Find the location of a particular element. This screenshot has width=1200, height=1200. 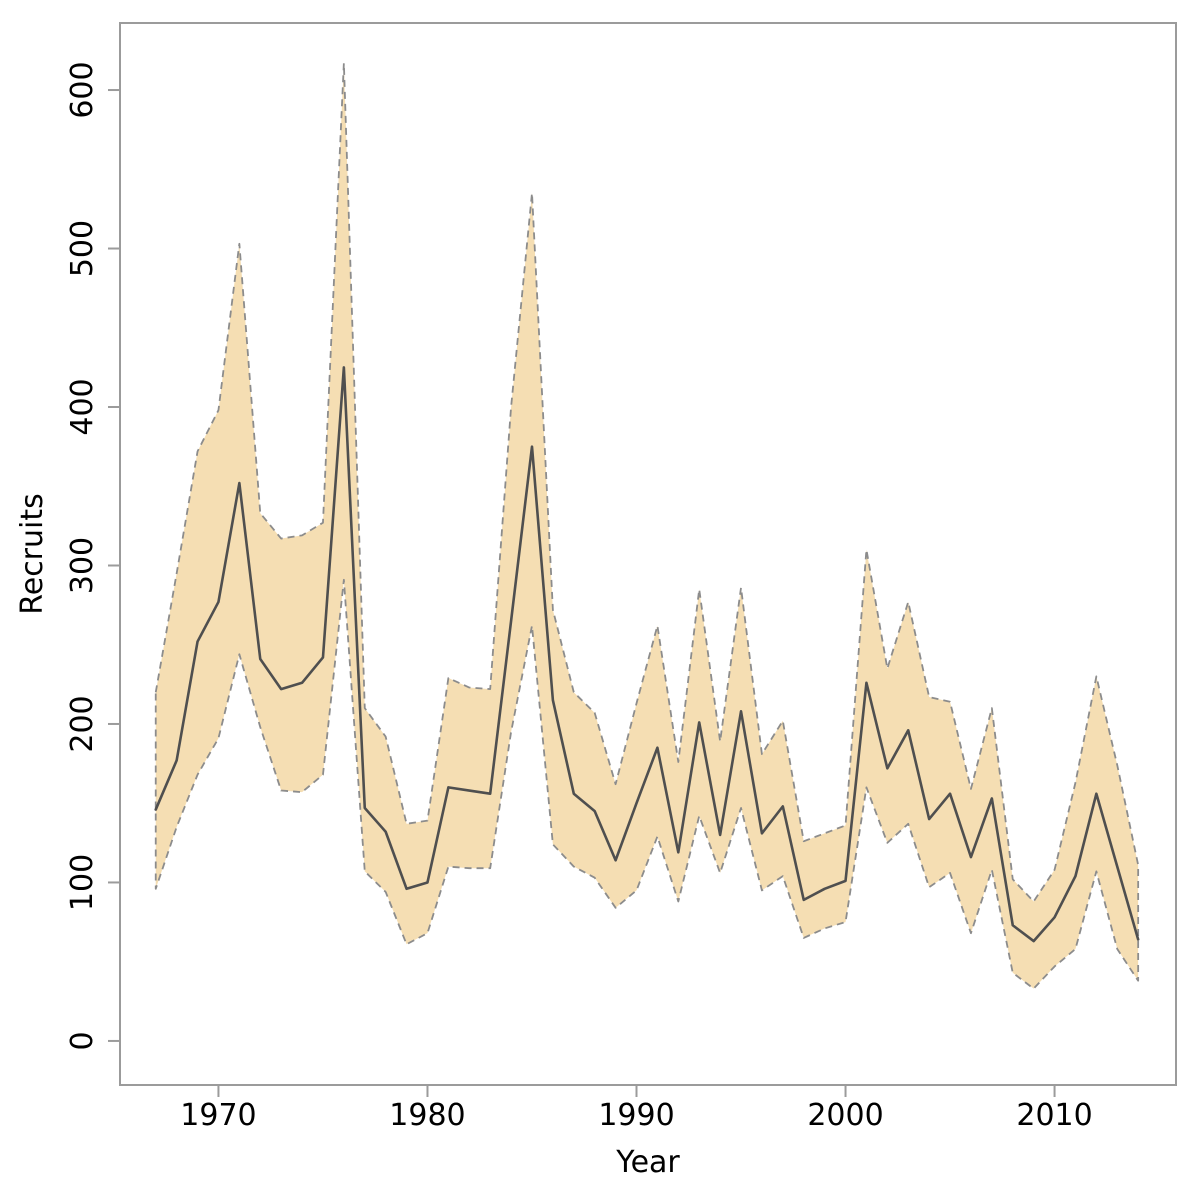

y-tick-label: 400 is located at coordinates (82, 406).